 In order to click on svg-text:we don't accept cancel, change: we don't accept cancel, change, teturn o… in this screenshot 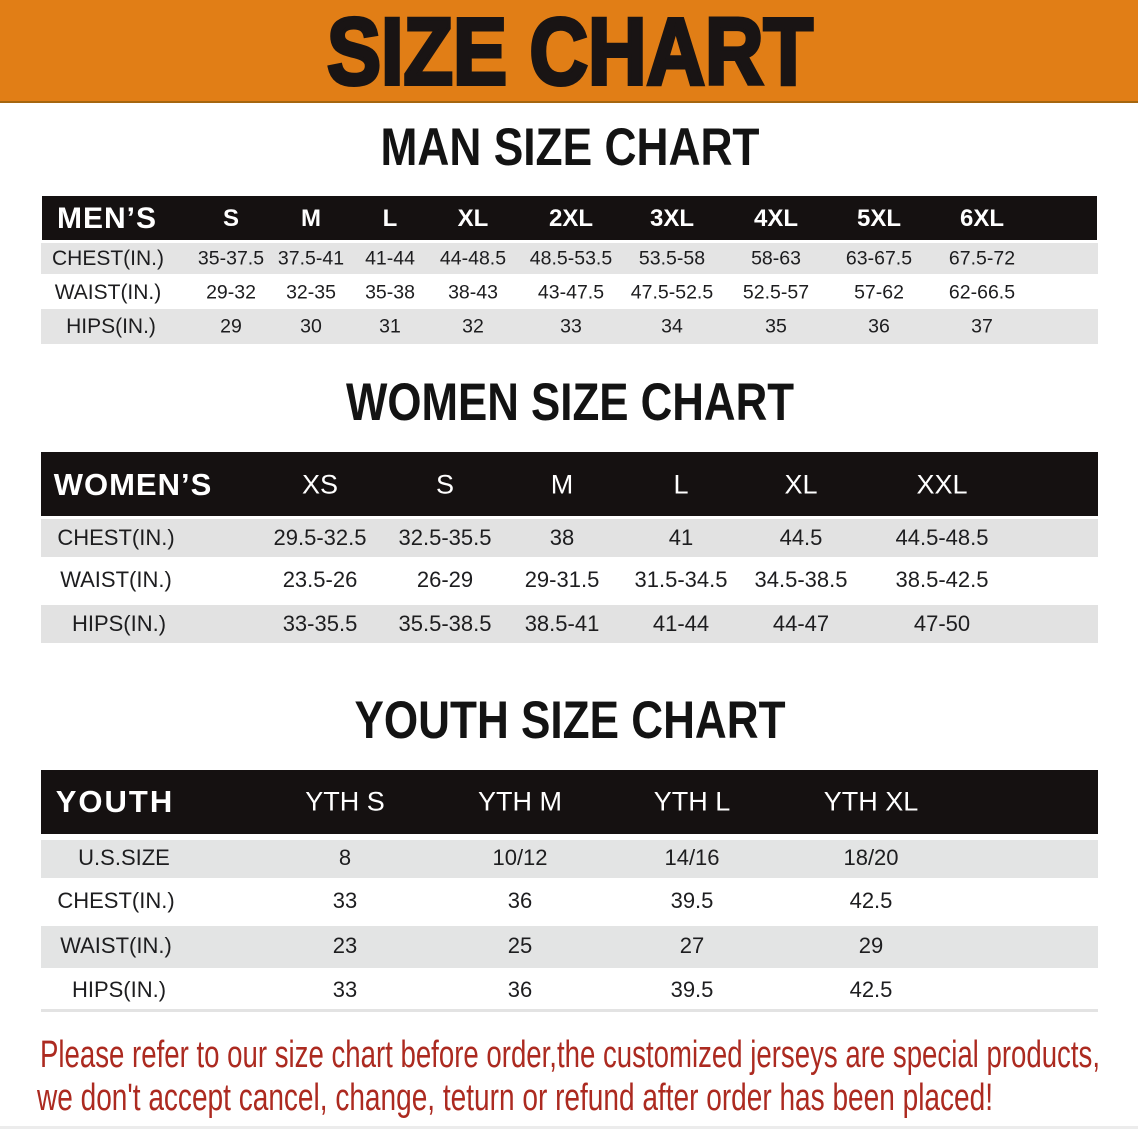, I will do `click(514, 1098)`.